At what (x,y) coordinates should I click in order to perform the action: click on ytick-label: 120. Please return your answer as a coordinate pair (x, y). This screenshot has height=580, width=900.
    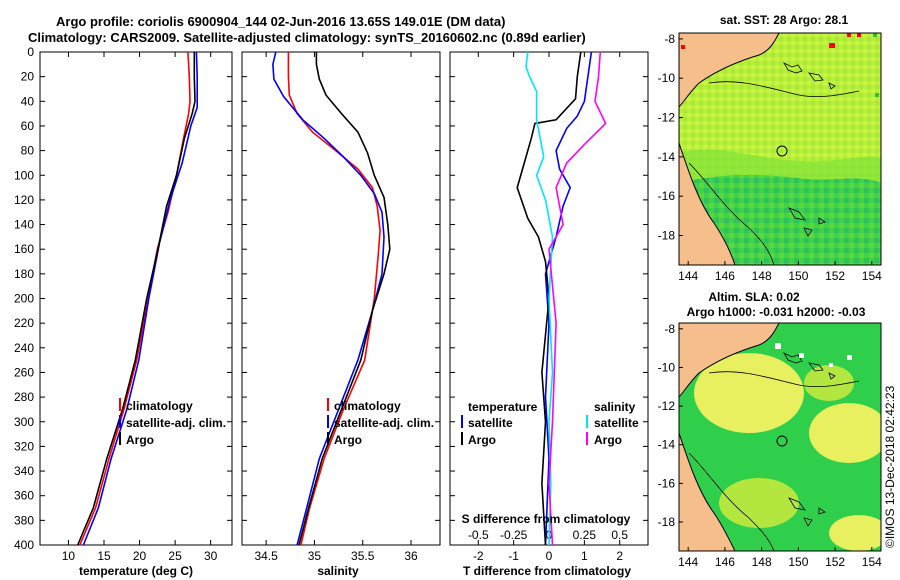
    Looking at the image, I should click on (24, 200).